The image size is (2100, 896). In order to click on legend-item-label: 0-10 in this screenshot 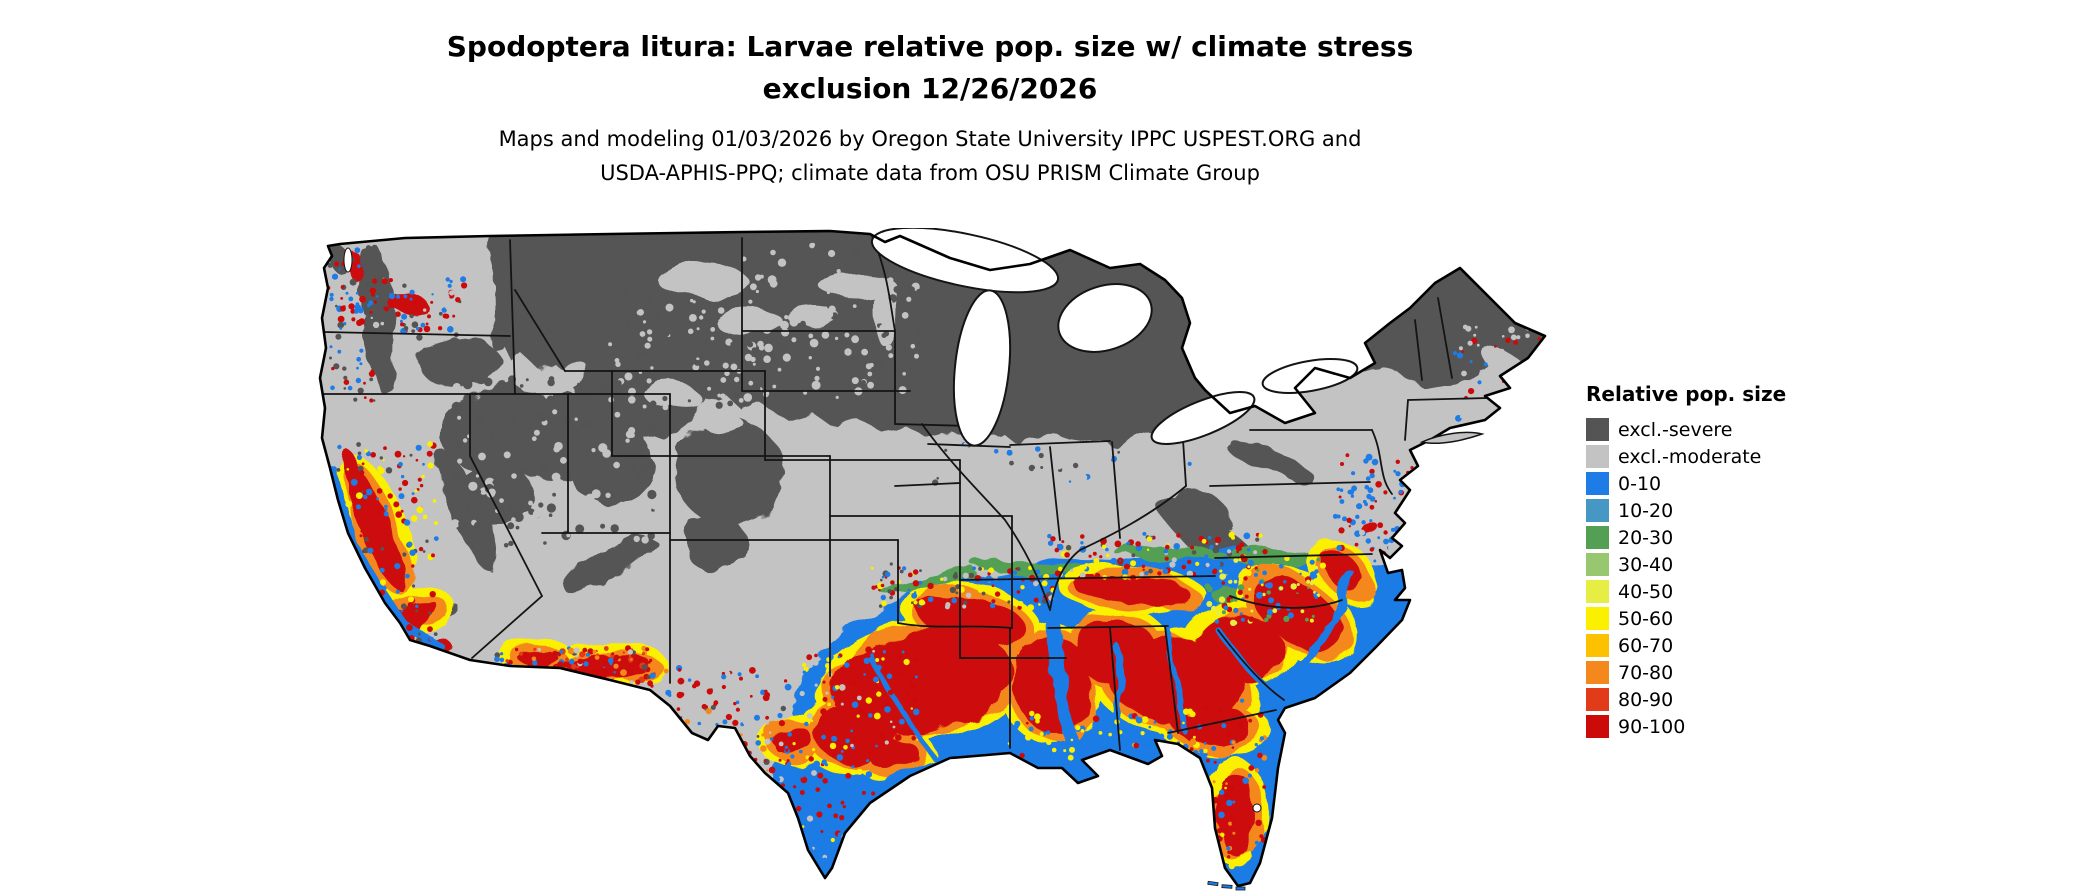, I will do `click(1640, 483)`.